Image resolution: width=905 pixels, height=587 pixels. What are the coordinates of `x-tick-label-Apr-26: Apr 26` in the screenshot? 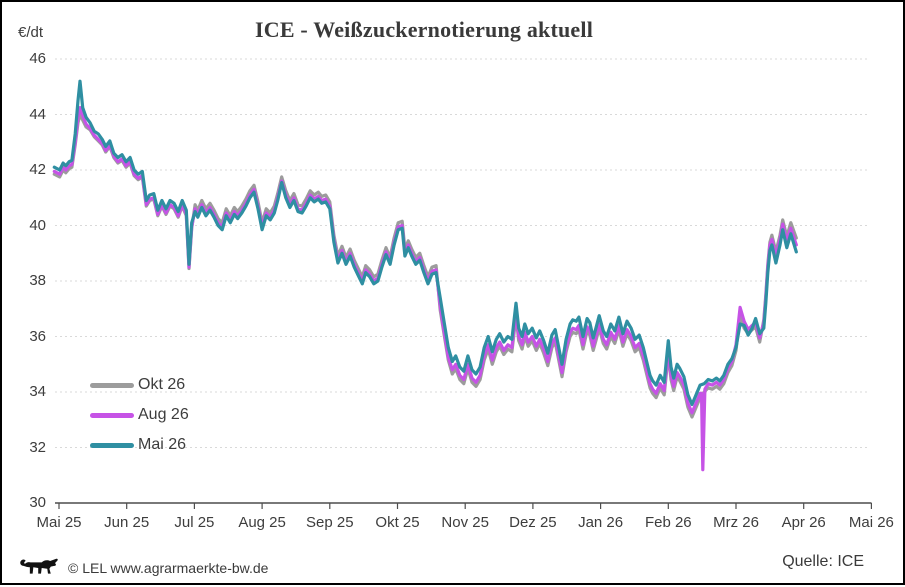 It's located at (803, 522).